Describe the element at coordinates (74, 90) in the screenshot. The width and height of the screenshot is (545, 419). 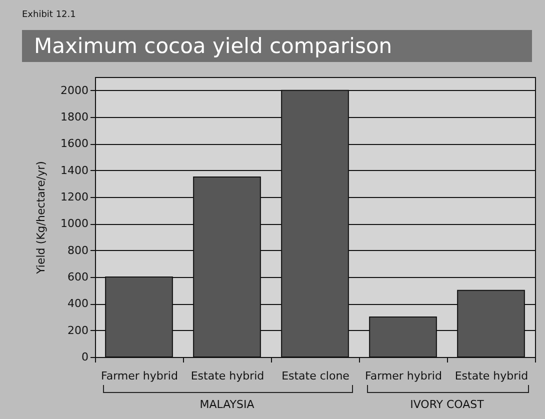
I see `y-tick-label: 2000` at that location.